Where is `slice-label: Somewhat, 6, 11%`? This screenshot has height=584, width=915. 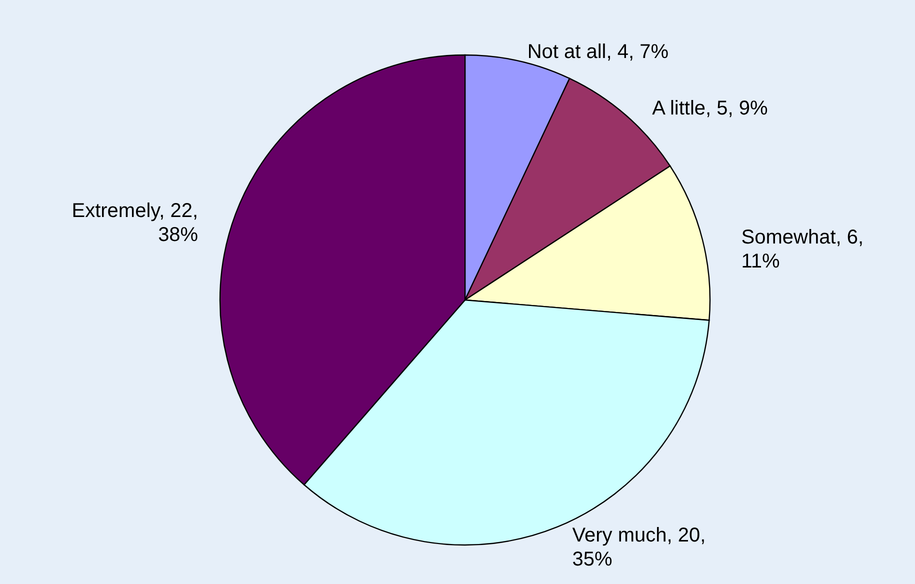 slice-label: Somewhat, 6, 11% is located at coordinates (802, 249).